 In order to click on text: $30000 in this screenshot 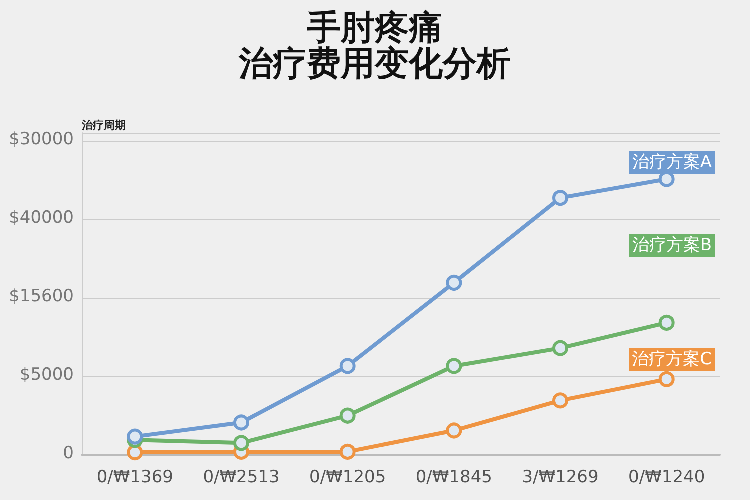, I will do `click(41, 139)`.